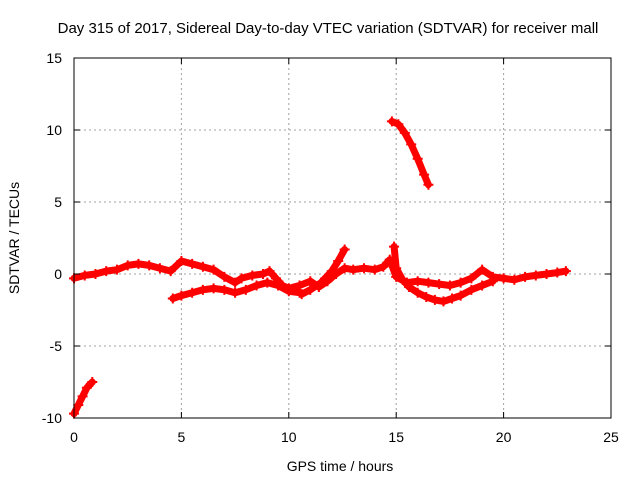 This screenshot has height=480, width=640. I want to click on x-tick-label: 15, so click(396, 437).